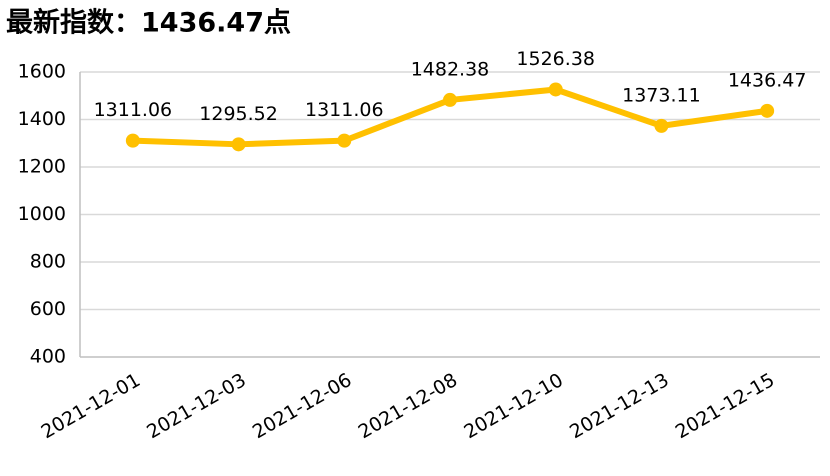 The height and width of the screenshot is (476, 830). I want to click on x-tick-label: 2021-12-03, so click(196, 406).